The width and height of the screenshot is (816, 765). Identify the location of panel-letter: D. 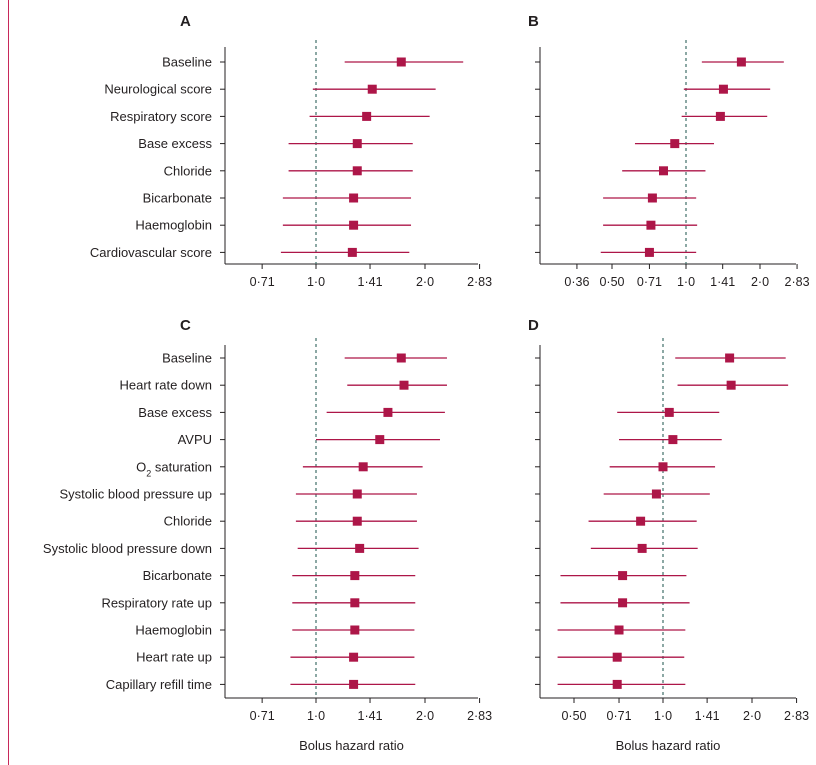
(533, 325).